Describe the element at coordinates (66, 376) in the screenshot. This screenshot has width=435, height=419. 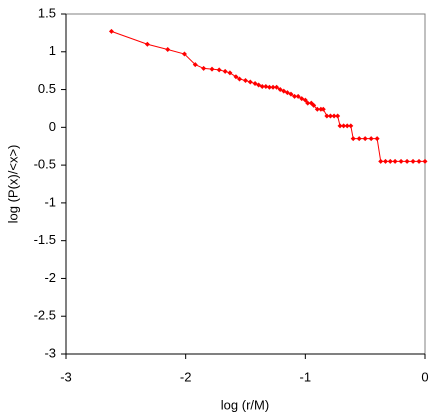
I see `x-tick-label: -3` at that location.